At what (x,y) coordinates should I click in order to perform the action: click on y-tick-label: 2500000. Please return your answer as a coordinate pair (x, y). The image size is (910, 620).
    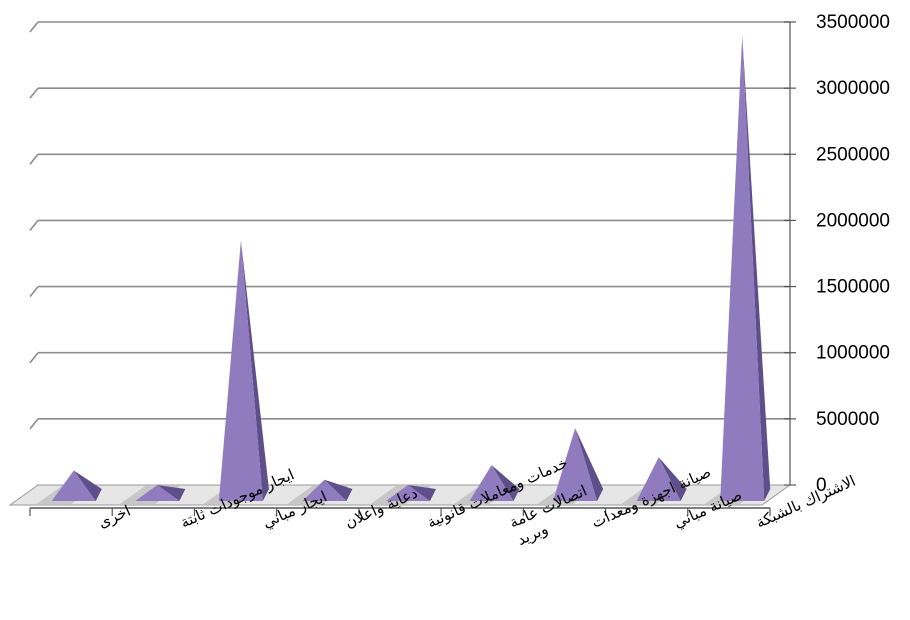
    Looking at the image, I should click on (853, 154).